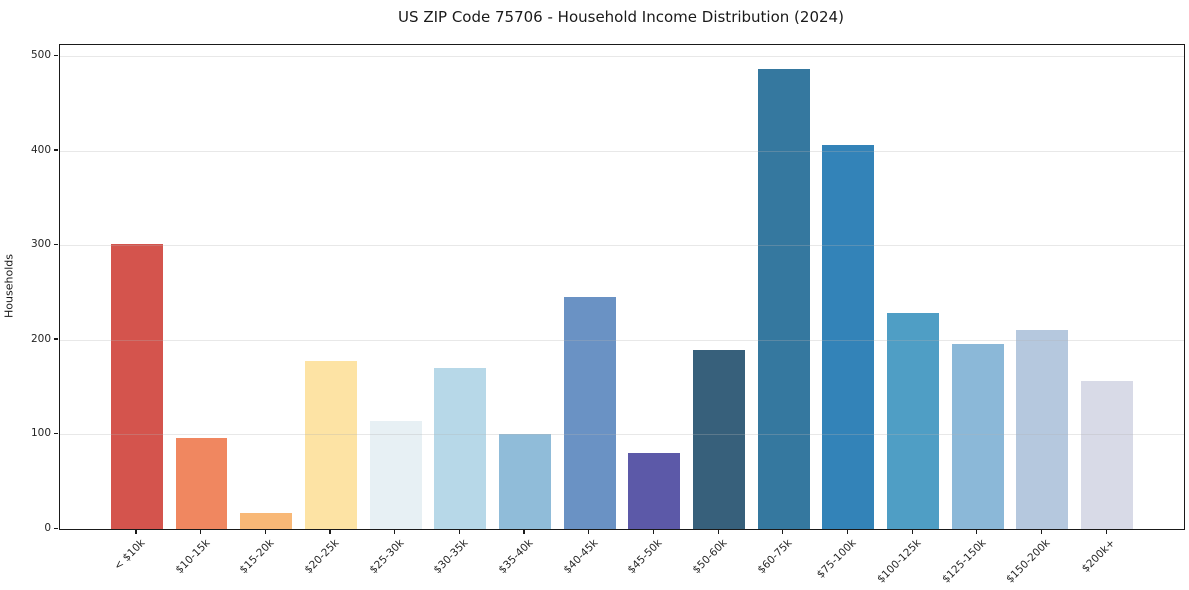 Image resolution: width=1189 pixels, height=590 pixels. I want to click on x-tick-label: $200k+, so click(1098, 556).